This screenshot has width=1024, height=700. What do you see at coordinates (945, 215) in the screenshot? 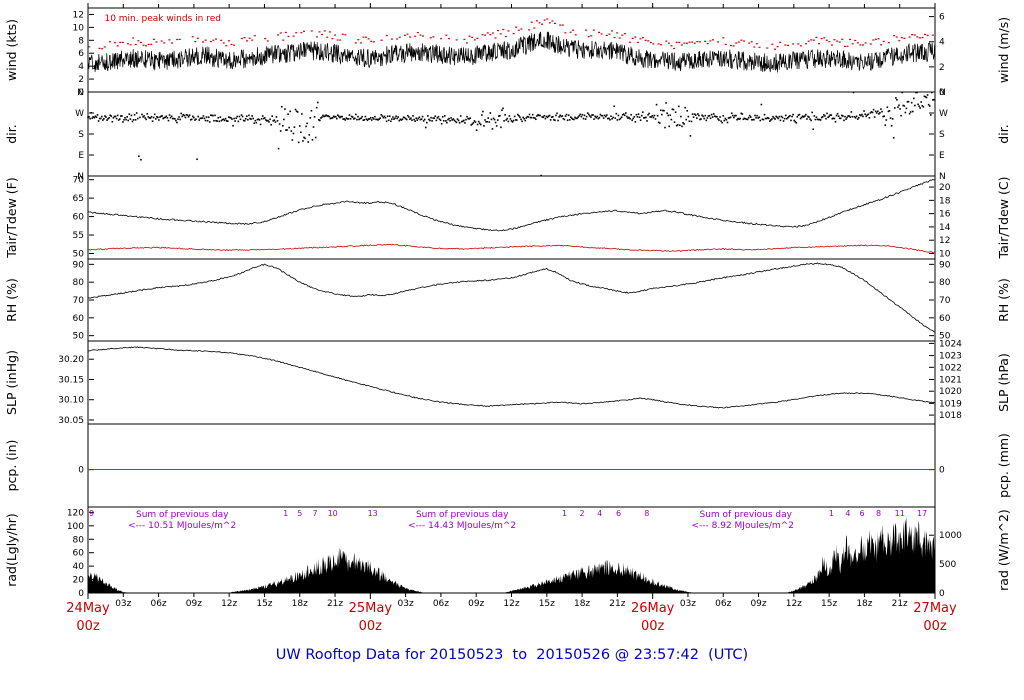
I see `svg-text: 16` at bounding box center [945, 215].